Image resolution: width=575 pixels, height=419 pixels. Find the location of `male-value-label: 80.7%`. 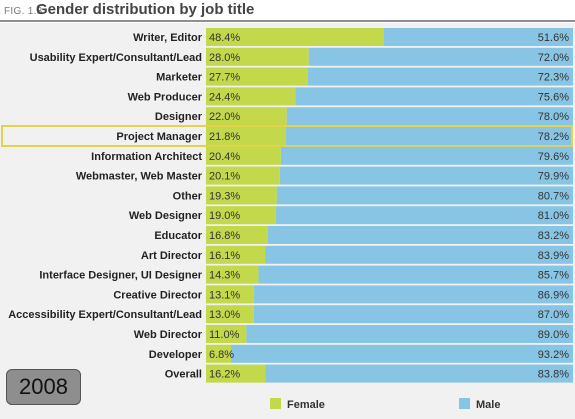

male-value-label: 80.7% is located at coordinates (553, 196).